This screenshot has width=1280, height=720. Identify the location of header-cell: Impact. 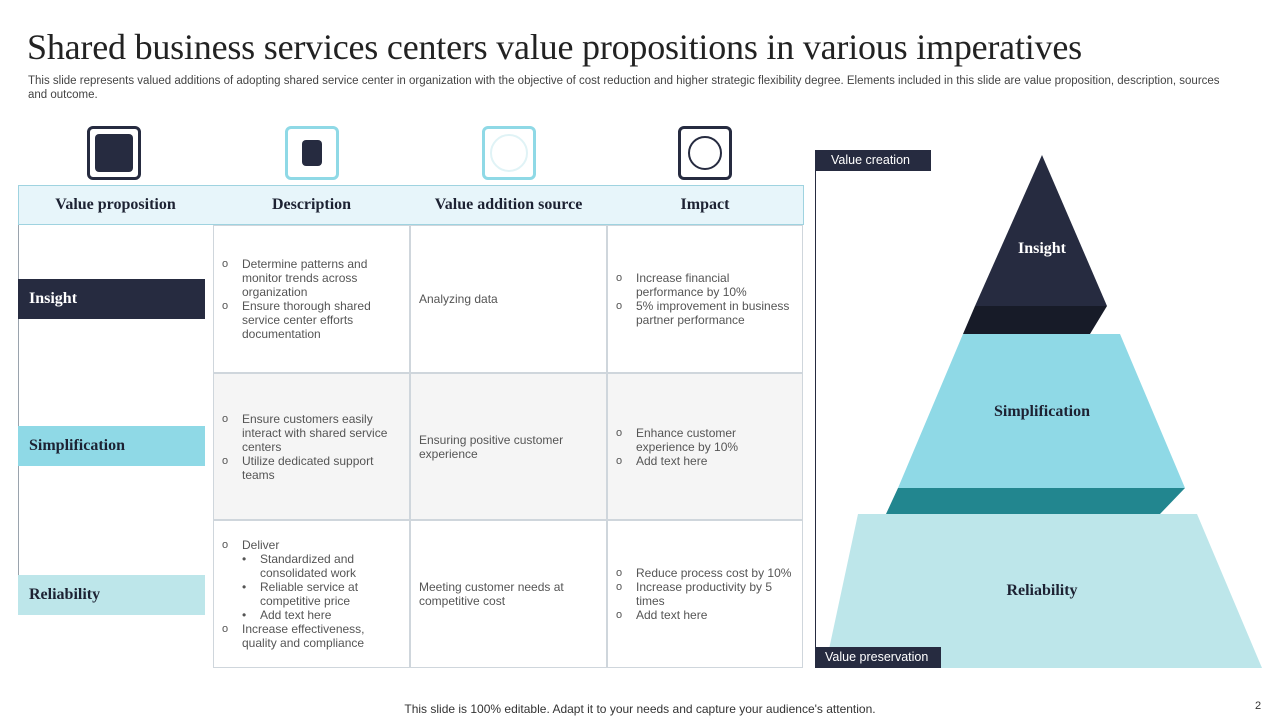
(705, 204).